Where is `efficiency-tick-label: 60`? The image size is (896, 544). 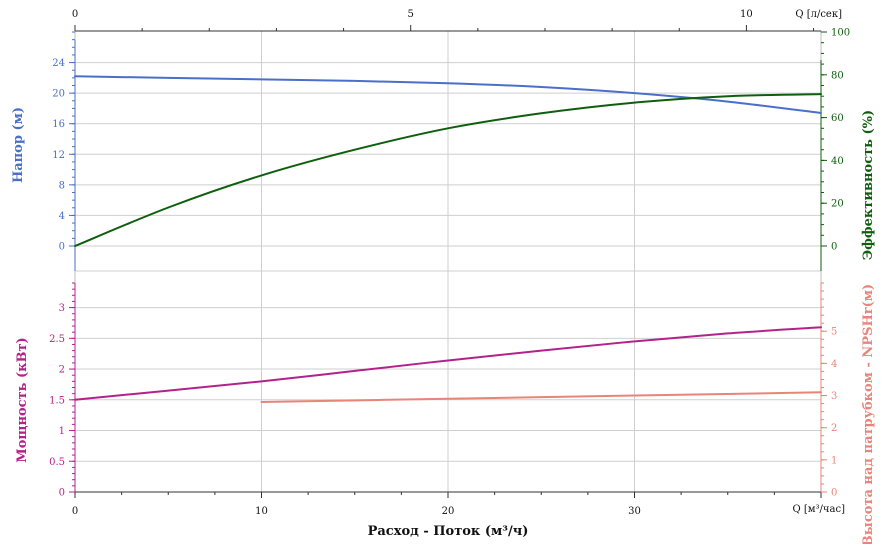 efficiency-tick-label: 60 is located at coordinates (837, 118).